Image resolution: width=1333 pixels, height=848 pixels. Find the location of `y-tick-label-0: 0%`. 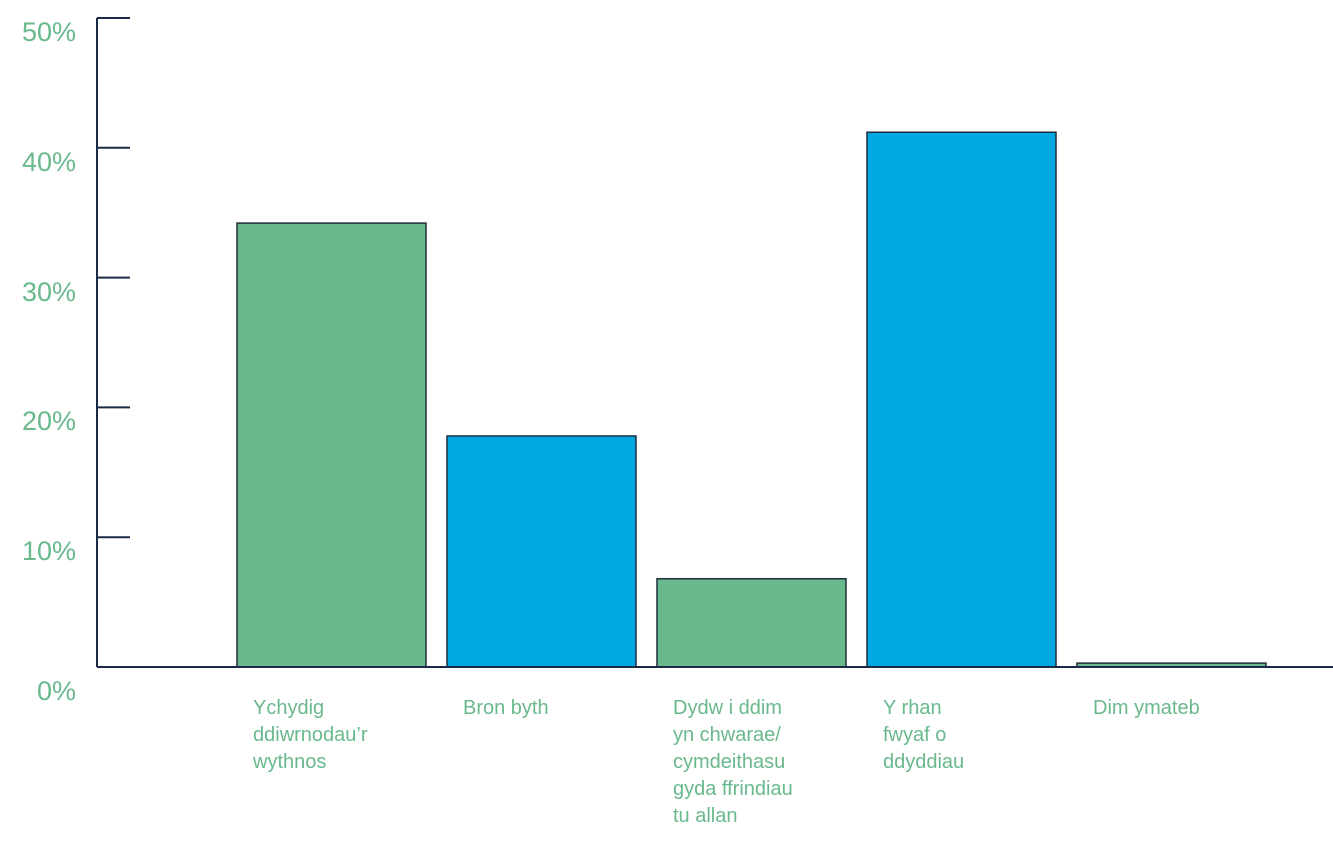

y-tick-label-0: 0% is located at coordinates (56, 691).